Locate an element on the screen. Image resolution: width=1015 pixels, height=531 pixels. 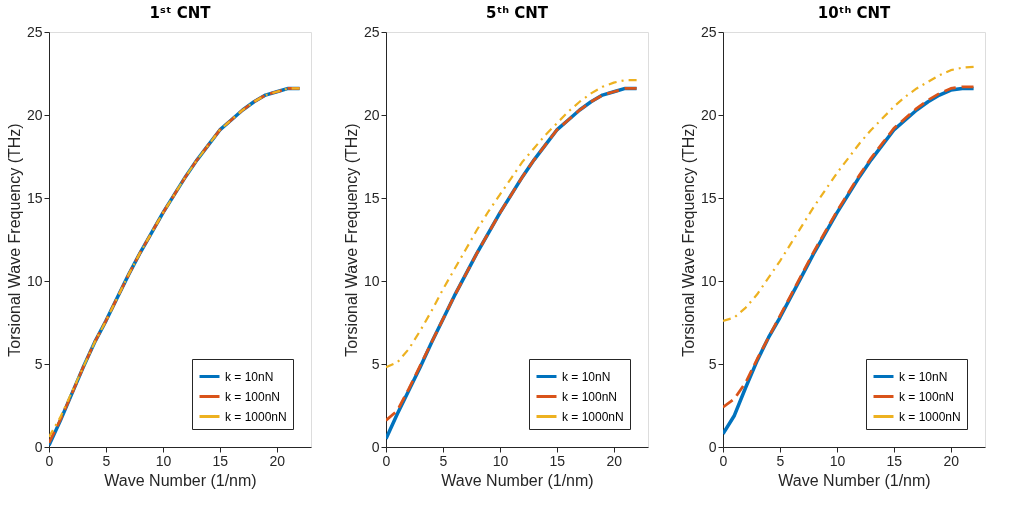
chart-title: 5ᵗʰ CNT is located at coordinates (517, 13).